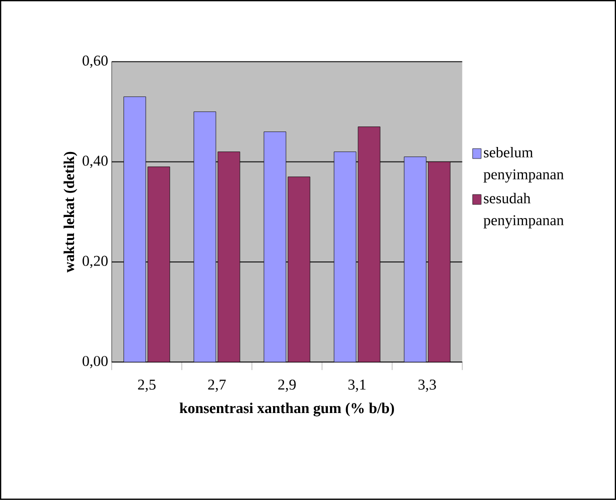  Describe the element at coordinates (95, 262) in the screenshot. I see `y-tick-label: 0,20` at that location.